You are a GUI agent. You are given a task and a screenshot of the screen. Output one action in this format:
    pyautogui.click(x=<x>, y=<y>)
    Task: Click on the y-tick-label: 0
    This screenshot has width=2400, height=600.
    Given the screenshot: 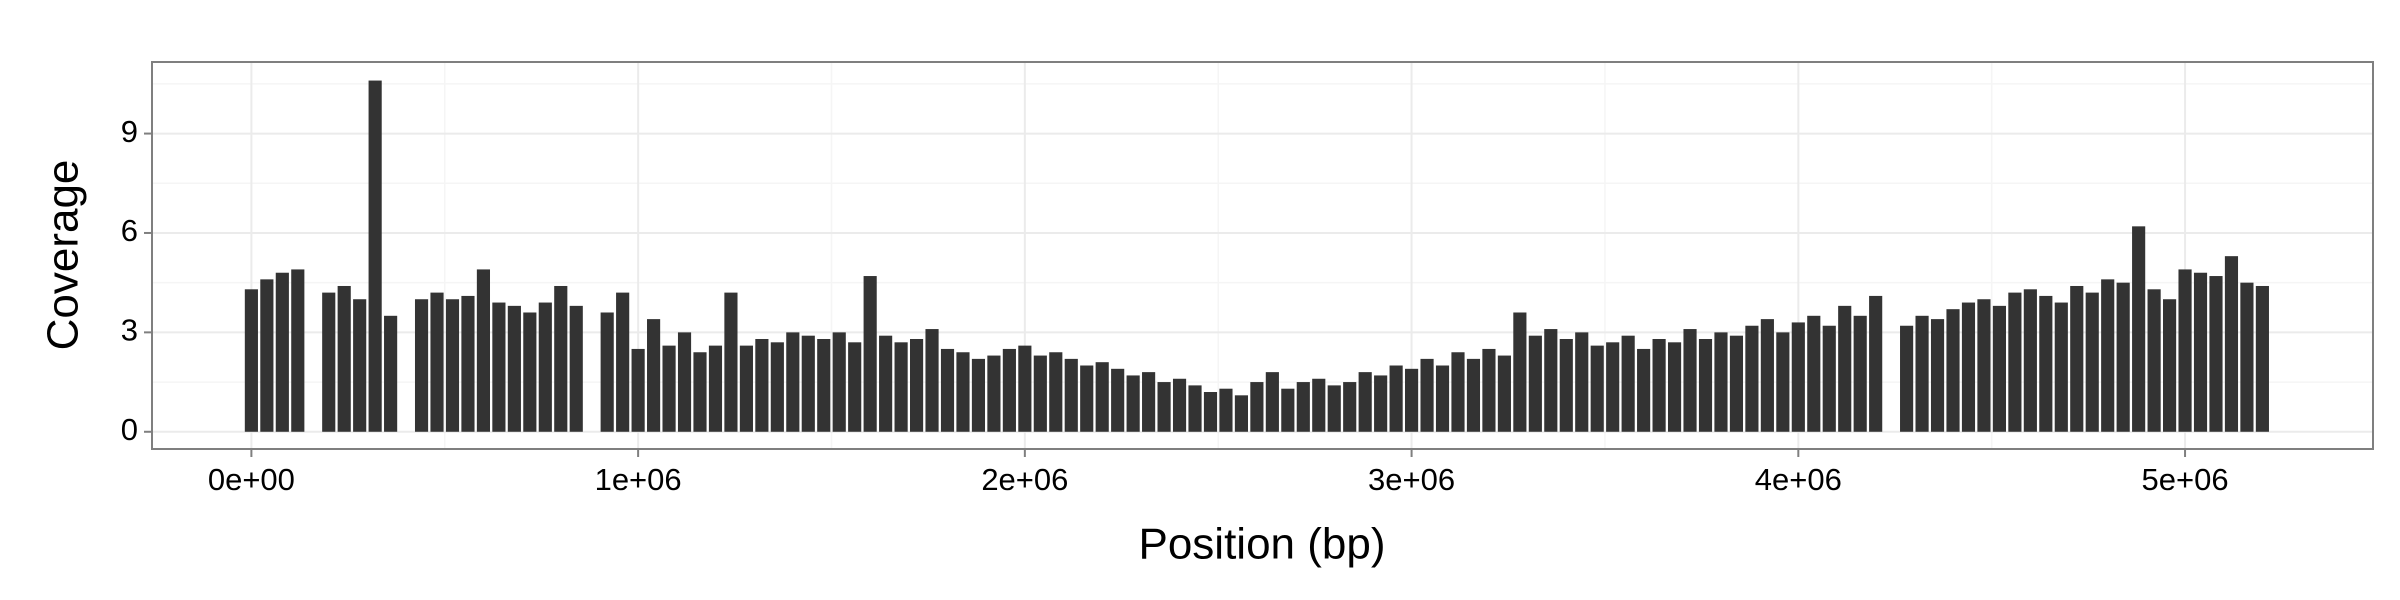 What is the action you would take?
    pyautogui.click(x=129, y=429)
    